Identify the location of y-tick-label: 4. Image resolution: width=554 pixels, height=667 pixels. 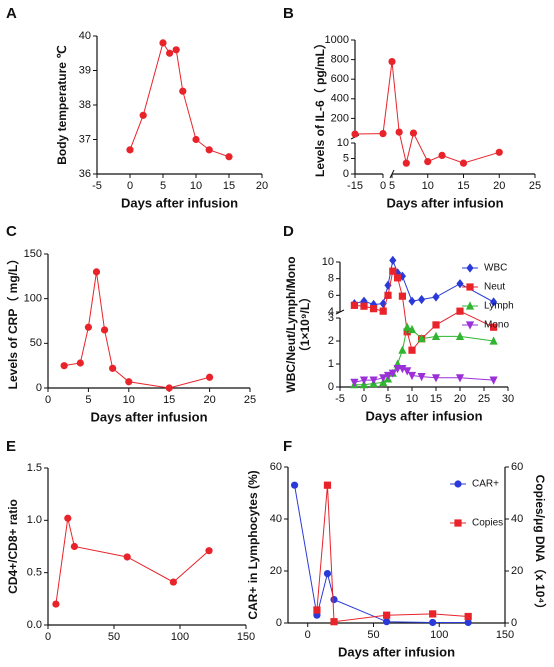
(331, 312).